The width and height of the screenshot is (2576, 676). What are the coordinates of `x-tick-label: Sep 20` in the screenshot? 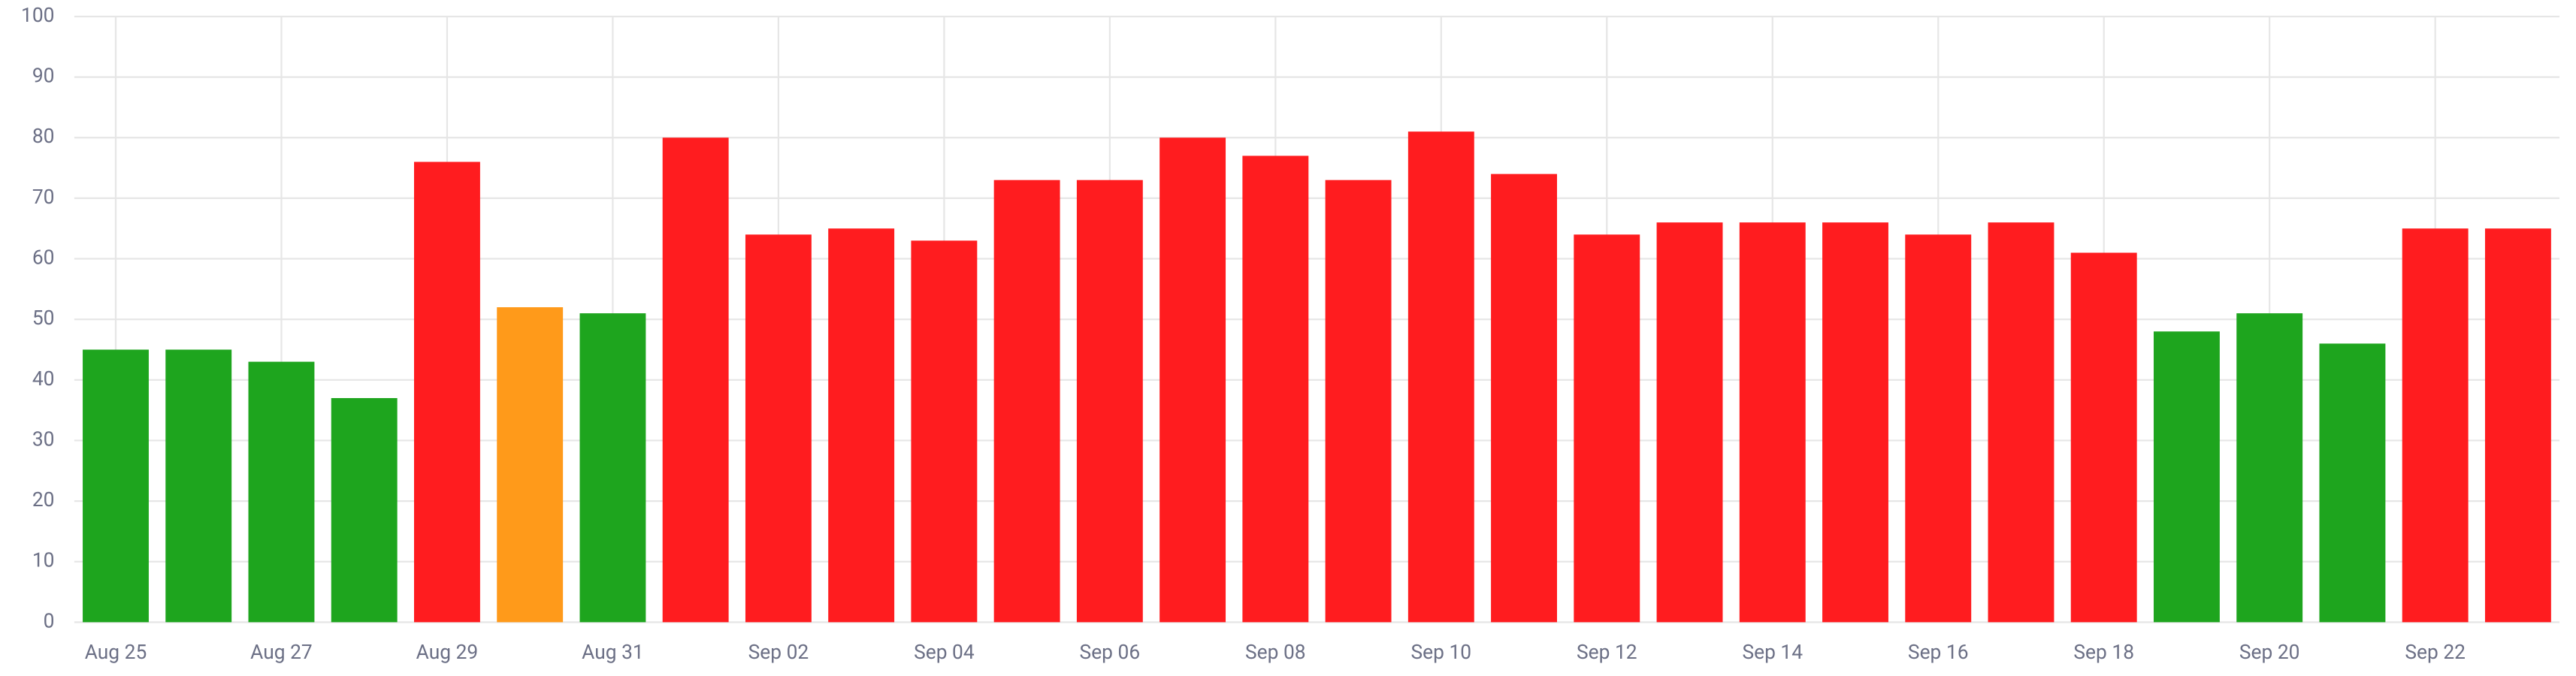 It's located at (2270, 652).